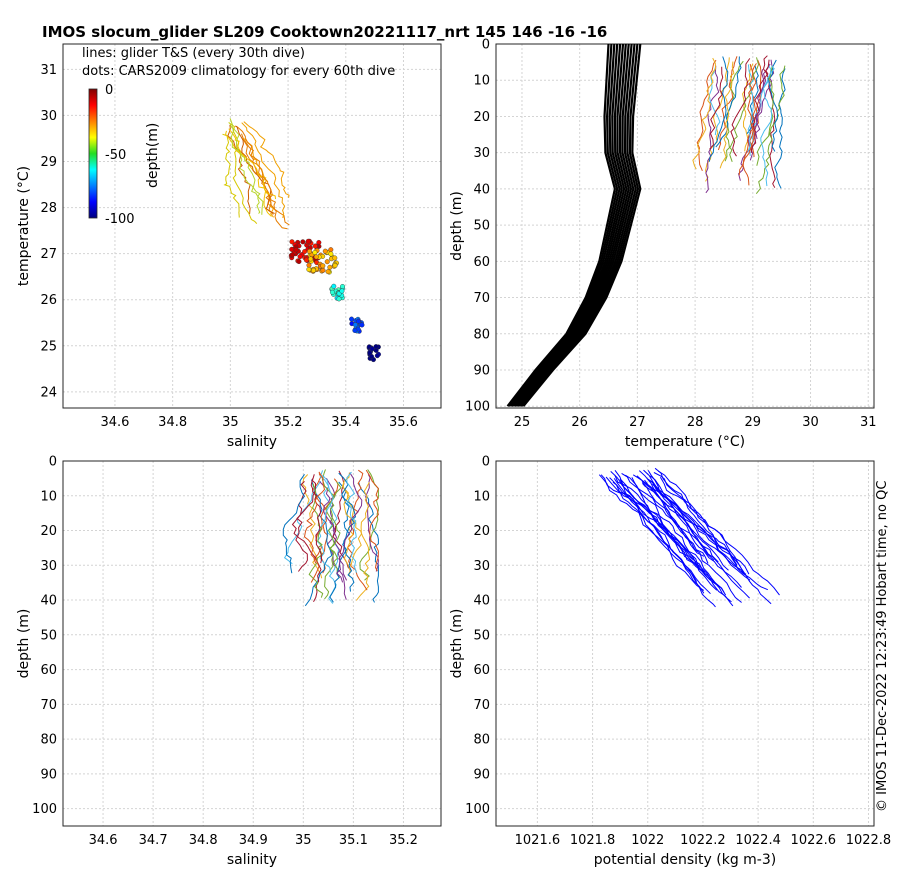  Describe the element at coordinates (48, 670) in the screenshot. I see `sal_depth-ytick-label-6: 60` at that location.